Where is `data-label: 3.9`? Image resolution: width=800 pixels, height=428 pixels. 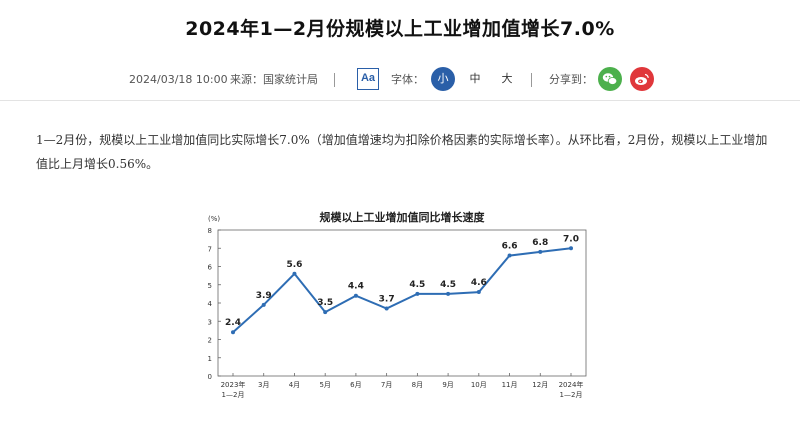
data-label: 3.9 is located at coordinates (264, 296).